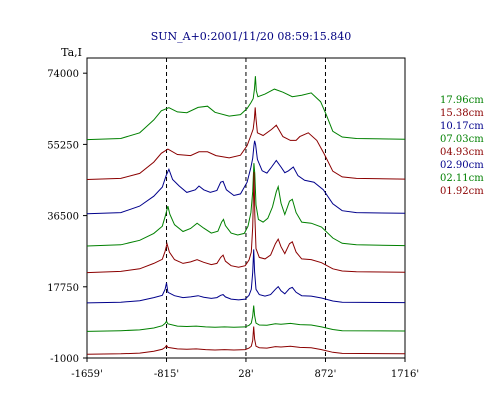 Image resolution: width=500 pixels, height=400 pixels. Describe the element at coordinates (462, 152) in the screenshot. I see `legend-entry: 04.93cm` at that location.